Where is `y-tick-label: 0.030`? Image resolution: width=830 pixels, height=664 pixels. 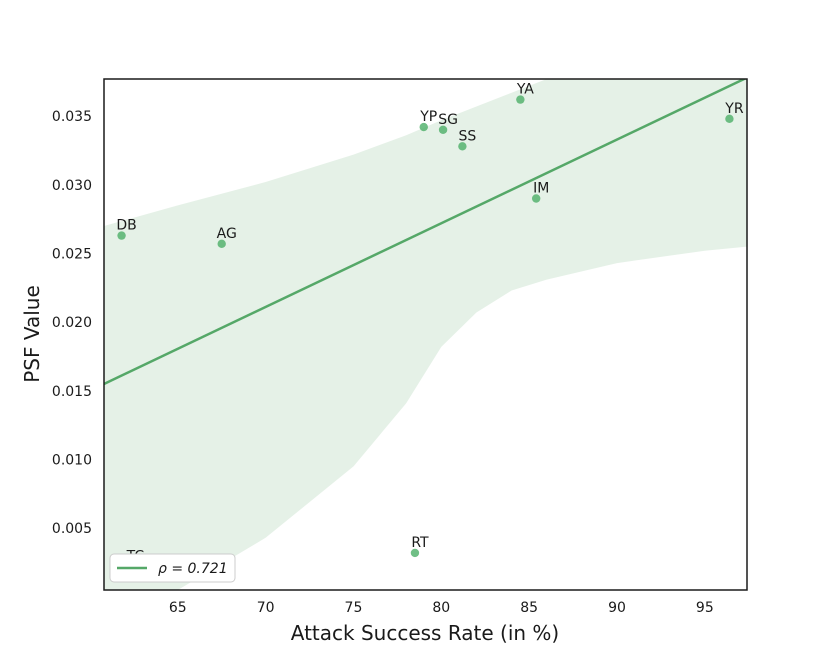
y-tick-label: 0.030 is located at coordinates (72, 186).